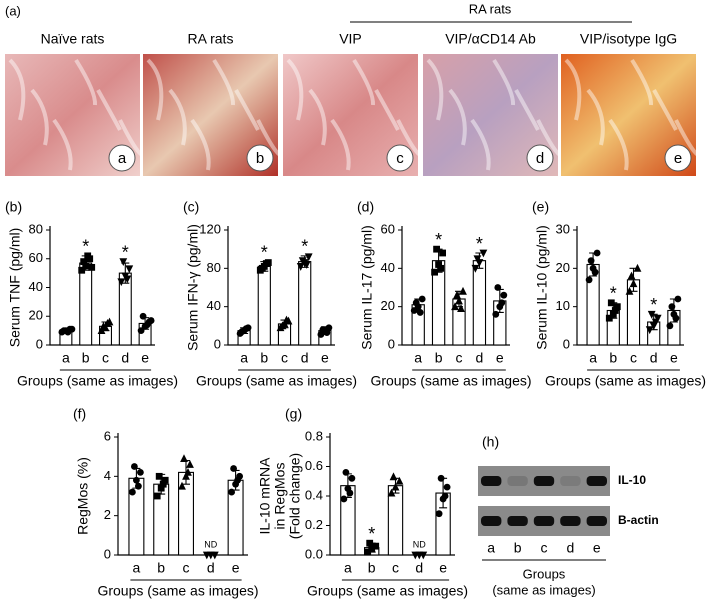  Describe the element at coordinates (571, 548) in the screenshot. I see `lane-label: d` at that location.